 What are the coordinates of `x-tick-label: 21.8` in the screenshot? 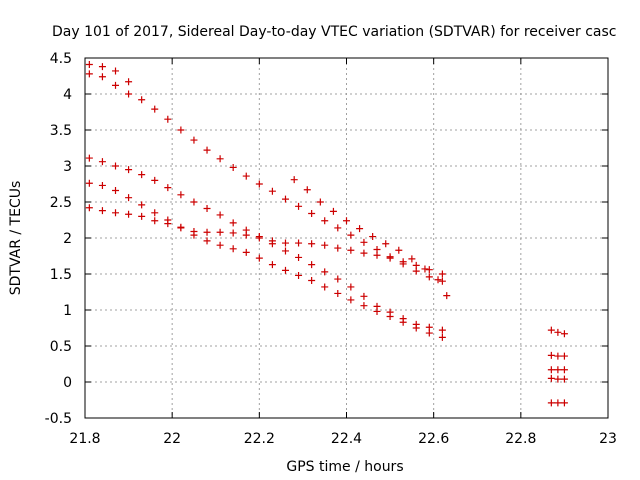 It's located at (84, 439).